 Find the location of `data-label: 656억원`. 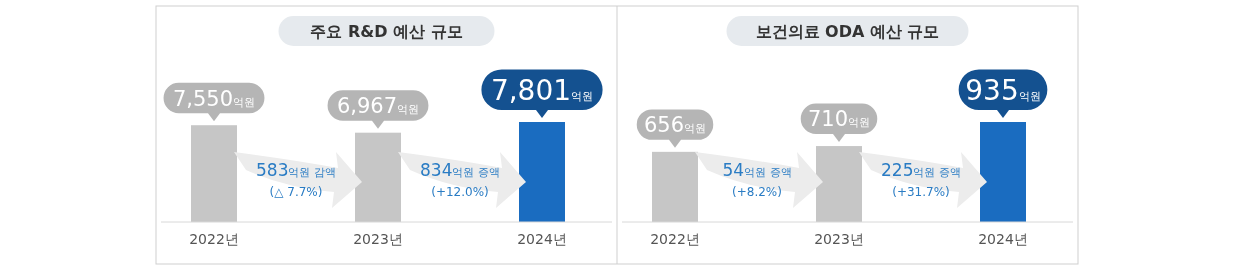

data-label: 656억원 is located at coordinates (675, 125).